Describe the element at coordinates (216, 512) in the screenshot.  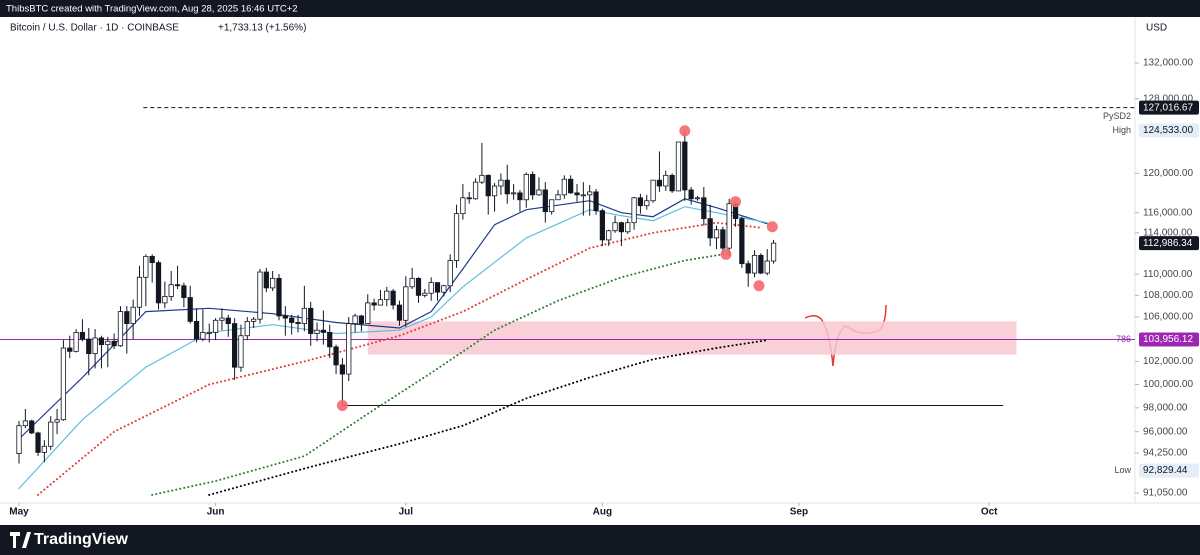
I see `x-tick-label: Jun` at that location.